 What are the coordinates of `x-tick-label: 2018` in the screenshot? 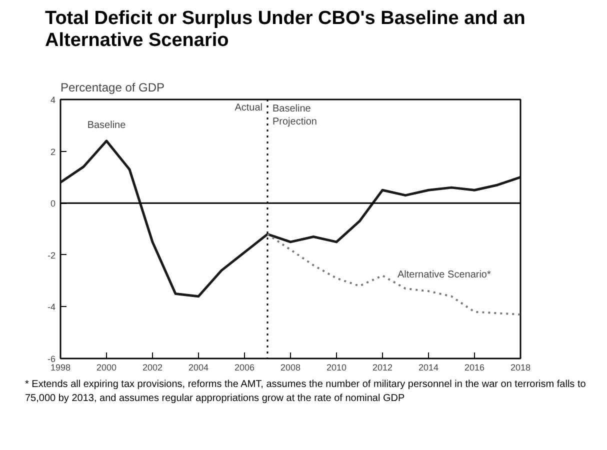 It's located at (520, 367).